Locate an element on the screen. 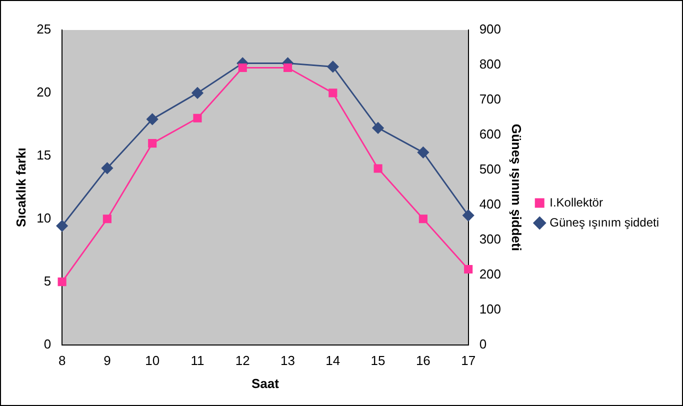  y2-axis-title: Güneş ışınım şiddeti is located at coordinates (516, 187).